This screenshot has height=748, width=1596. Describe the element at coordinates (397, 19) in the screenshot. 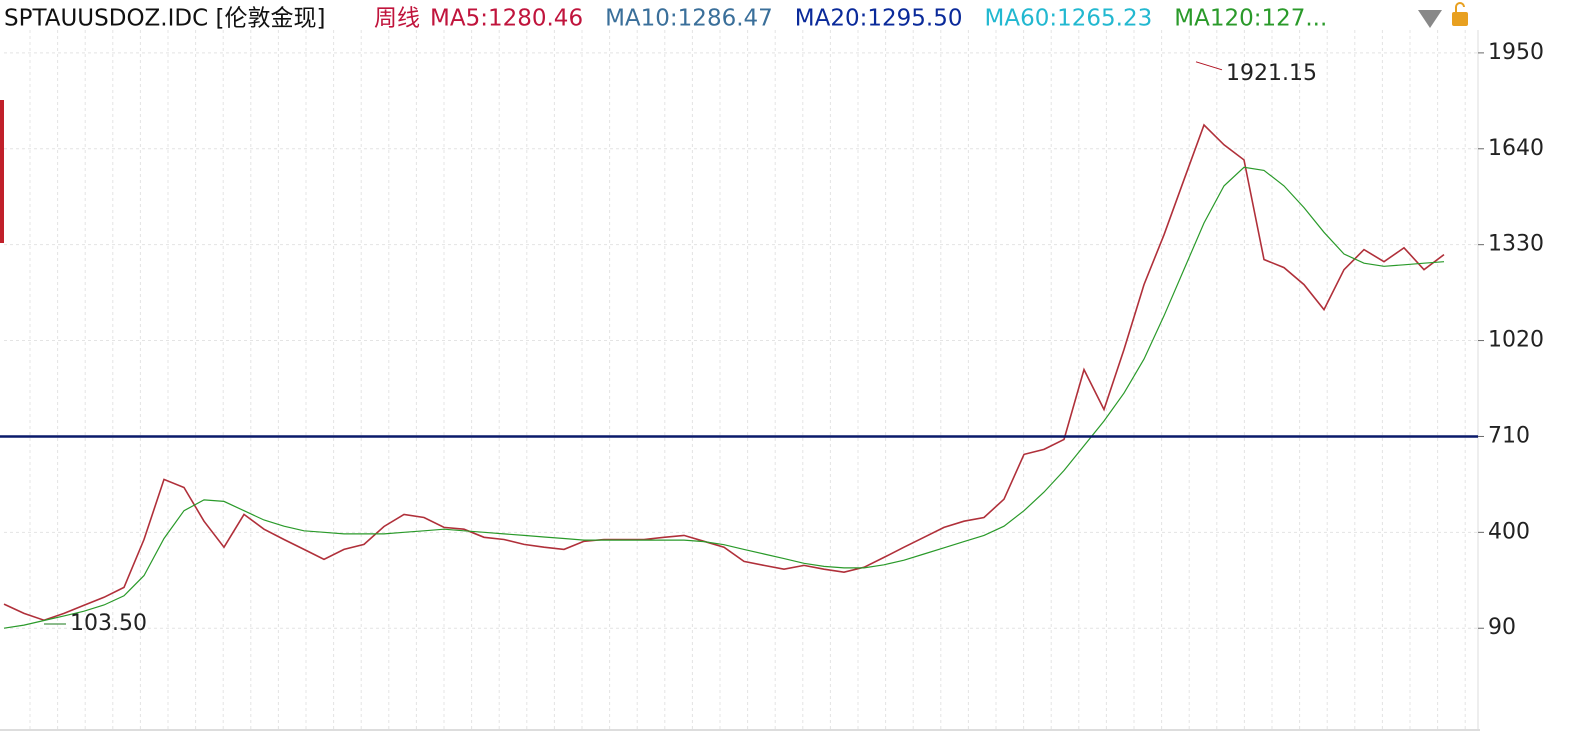

I see `period: 周线` at that location.